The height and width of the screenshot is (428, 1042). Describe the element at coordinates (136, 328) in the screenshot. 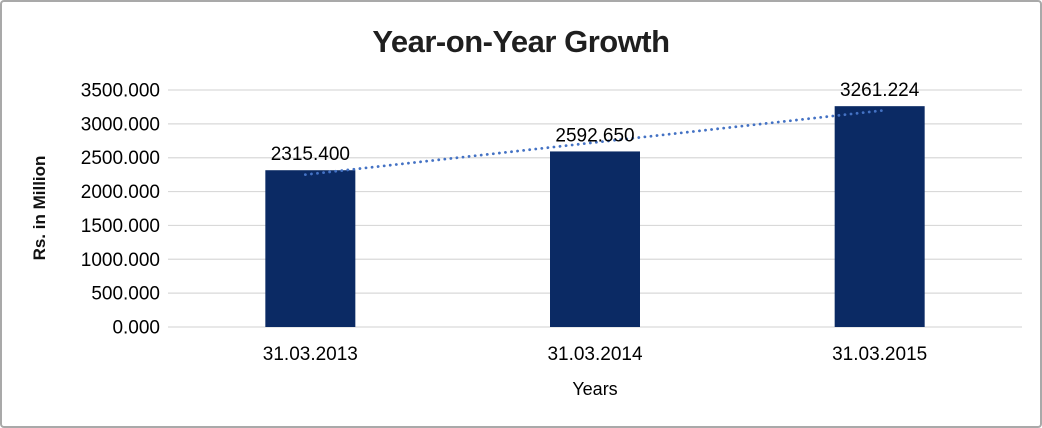

I see `y-tick-label: 0.000` at that location.